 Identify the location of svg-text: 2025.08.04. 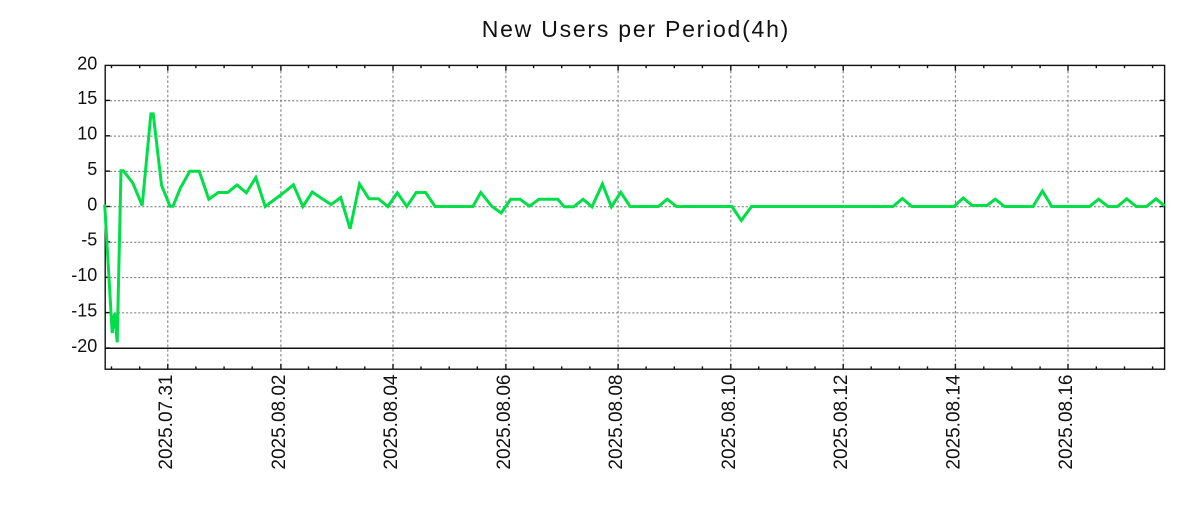
(391, 422).